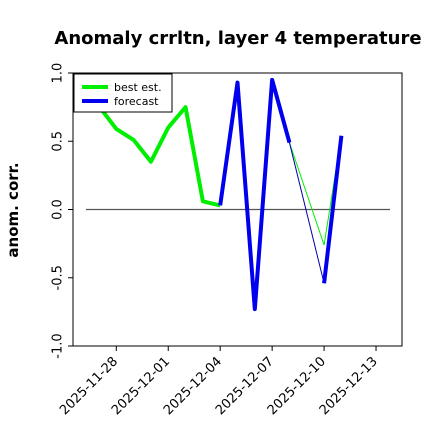 This screenshot has height=440, width=440. What do you see at coordinates (138, 87) in the screenshot?
I see `legend-label-best-est: best est.` at bounding box center [138, 87].